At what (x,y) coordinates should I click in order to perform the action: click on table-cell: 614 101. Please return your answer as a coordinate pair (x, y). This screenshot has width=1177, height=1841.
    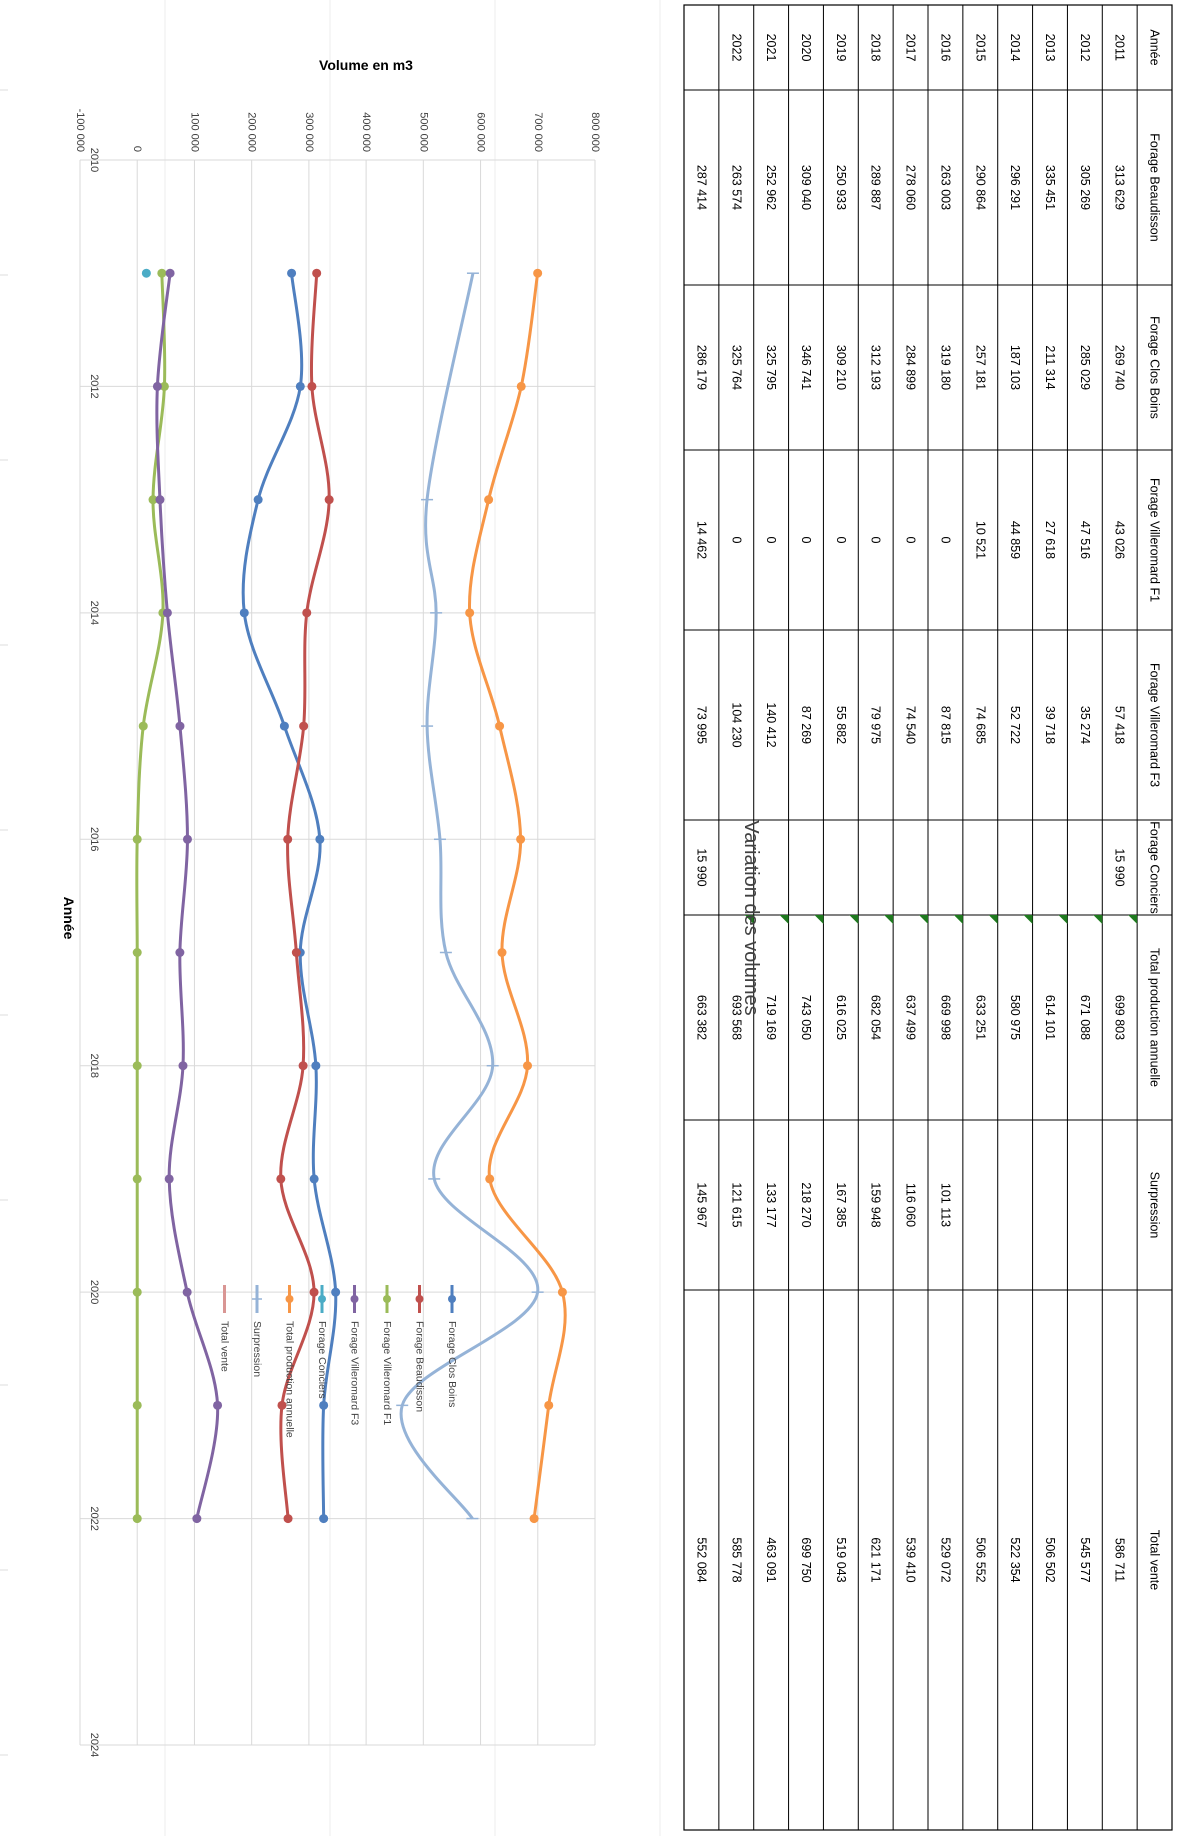
    Looking at the image, I should click on (1050, 1017).